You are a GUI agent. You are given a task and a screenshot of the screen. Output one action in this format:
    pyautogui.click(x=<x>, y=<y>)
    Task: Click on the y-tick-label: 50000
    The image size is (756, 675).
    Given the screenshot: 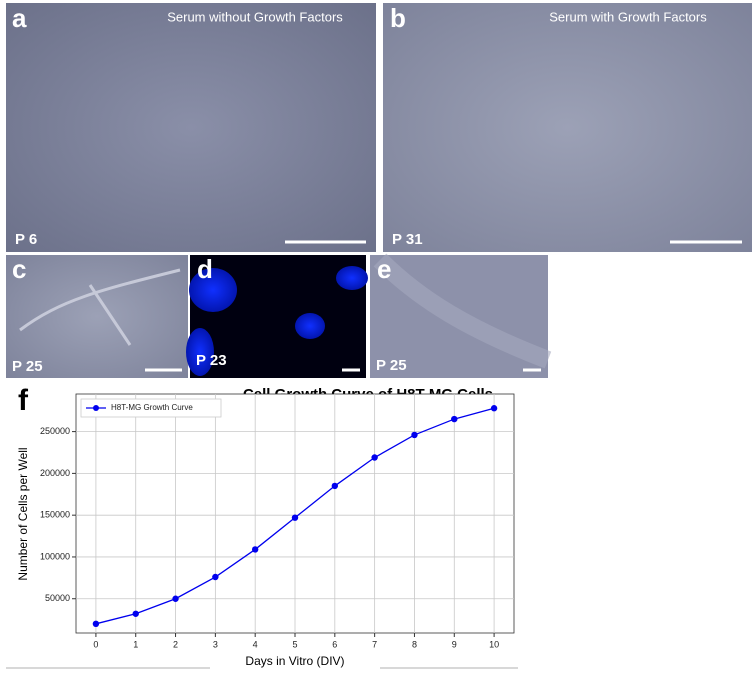 What is the action you would take?
    pyautogui.click(x=57, y=598)
    